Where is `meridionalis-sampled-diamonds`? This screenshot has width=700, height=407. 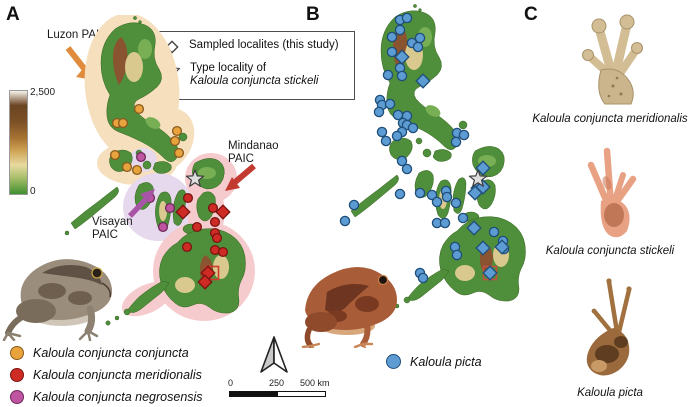
meridionalis-sampled-diamonds is located at coordinates (203, 247).